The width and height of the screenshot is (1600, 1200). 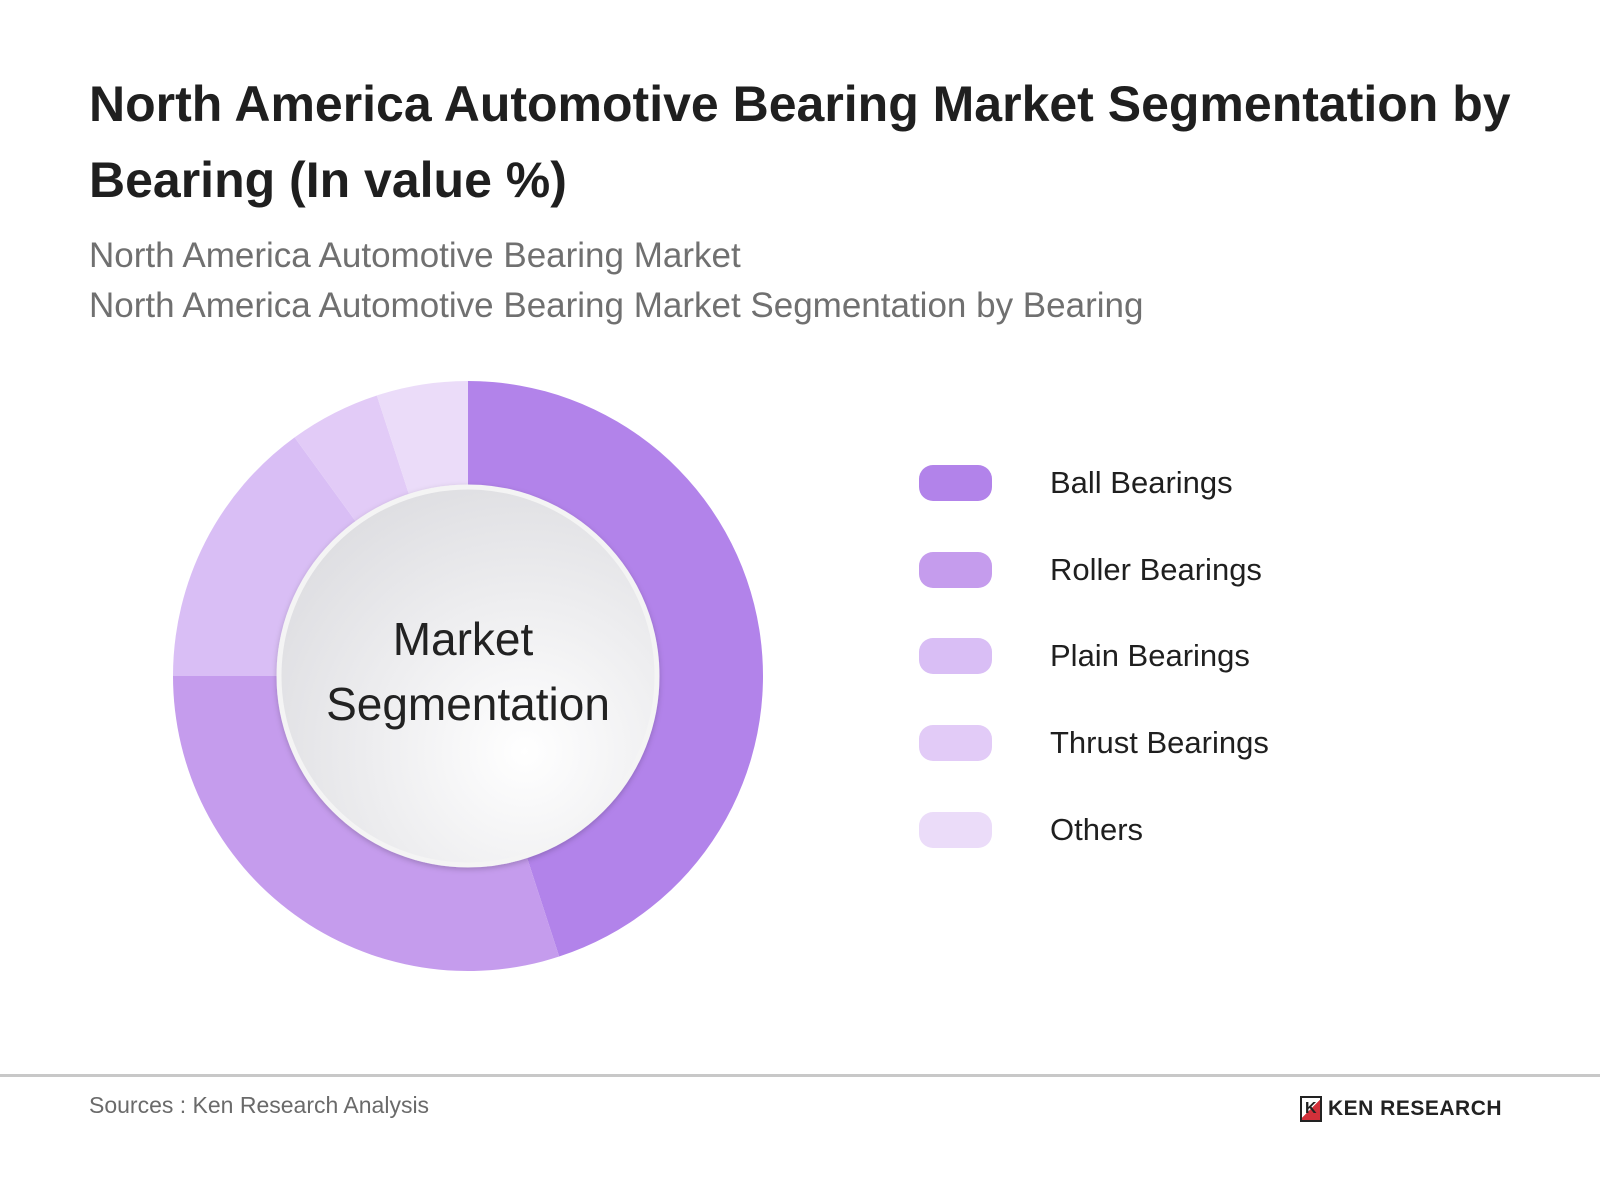 What do you see at coordinates (1141, 482) in the screenshot?
I see `legend-label: Ball Bearings` at bounding box center [1141, 482].